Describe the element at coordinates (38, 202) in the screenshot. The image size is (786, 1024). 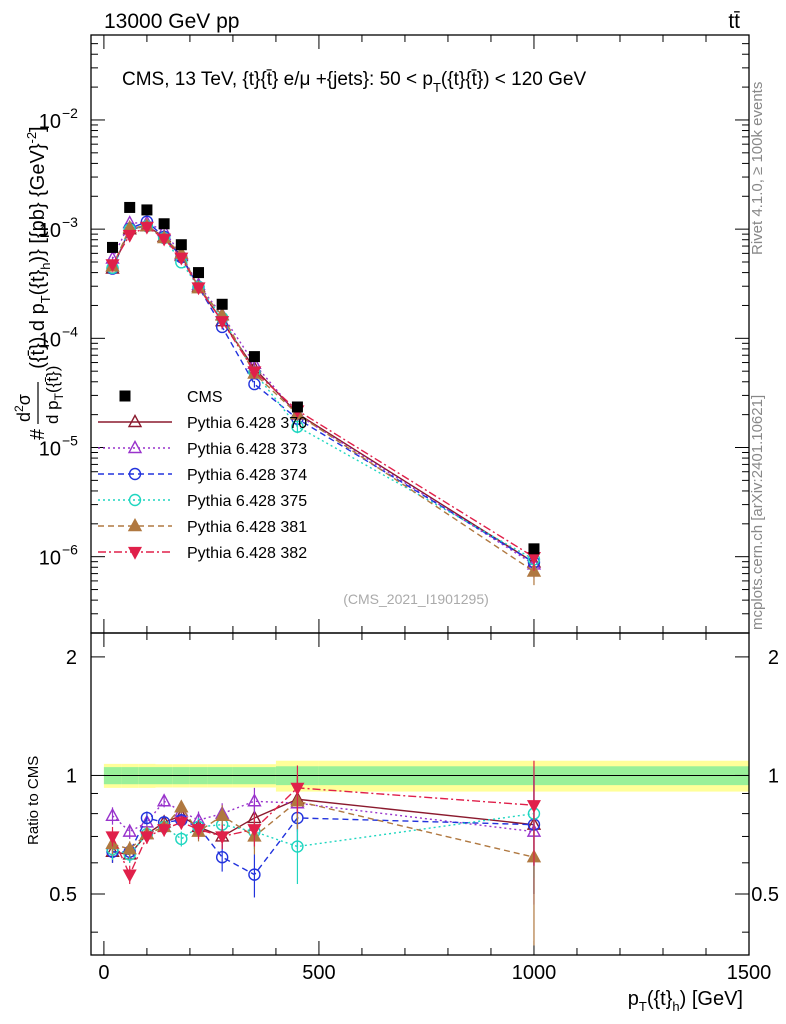
I see `y-label-tail3: )} [{pb} {GeV}` at that location.